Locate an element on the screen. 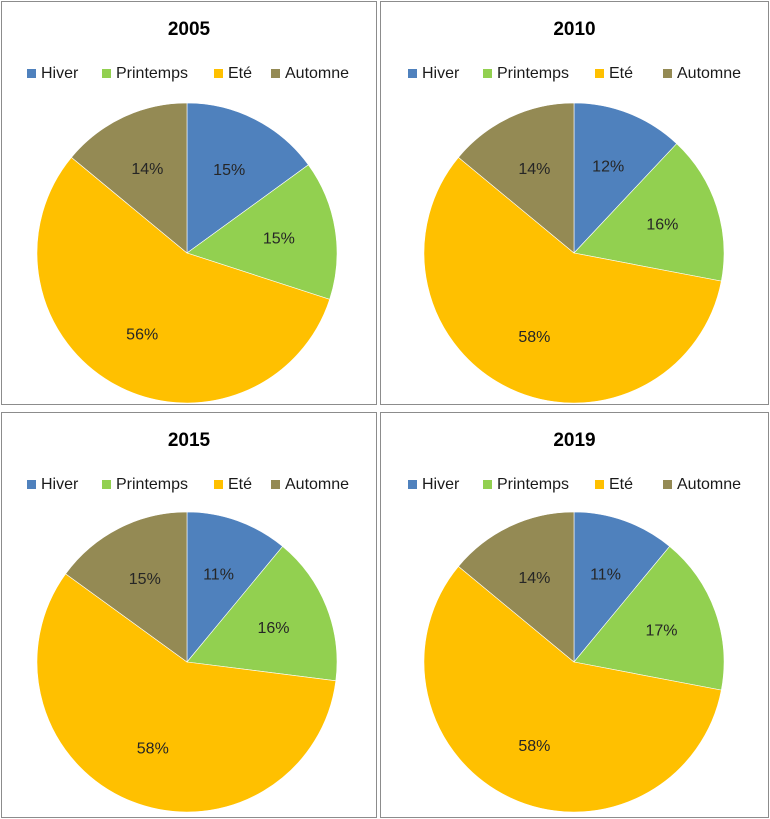  data-label-automne: 15% is located at coordinates (145, 579).